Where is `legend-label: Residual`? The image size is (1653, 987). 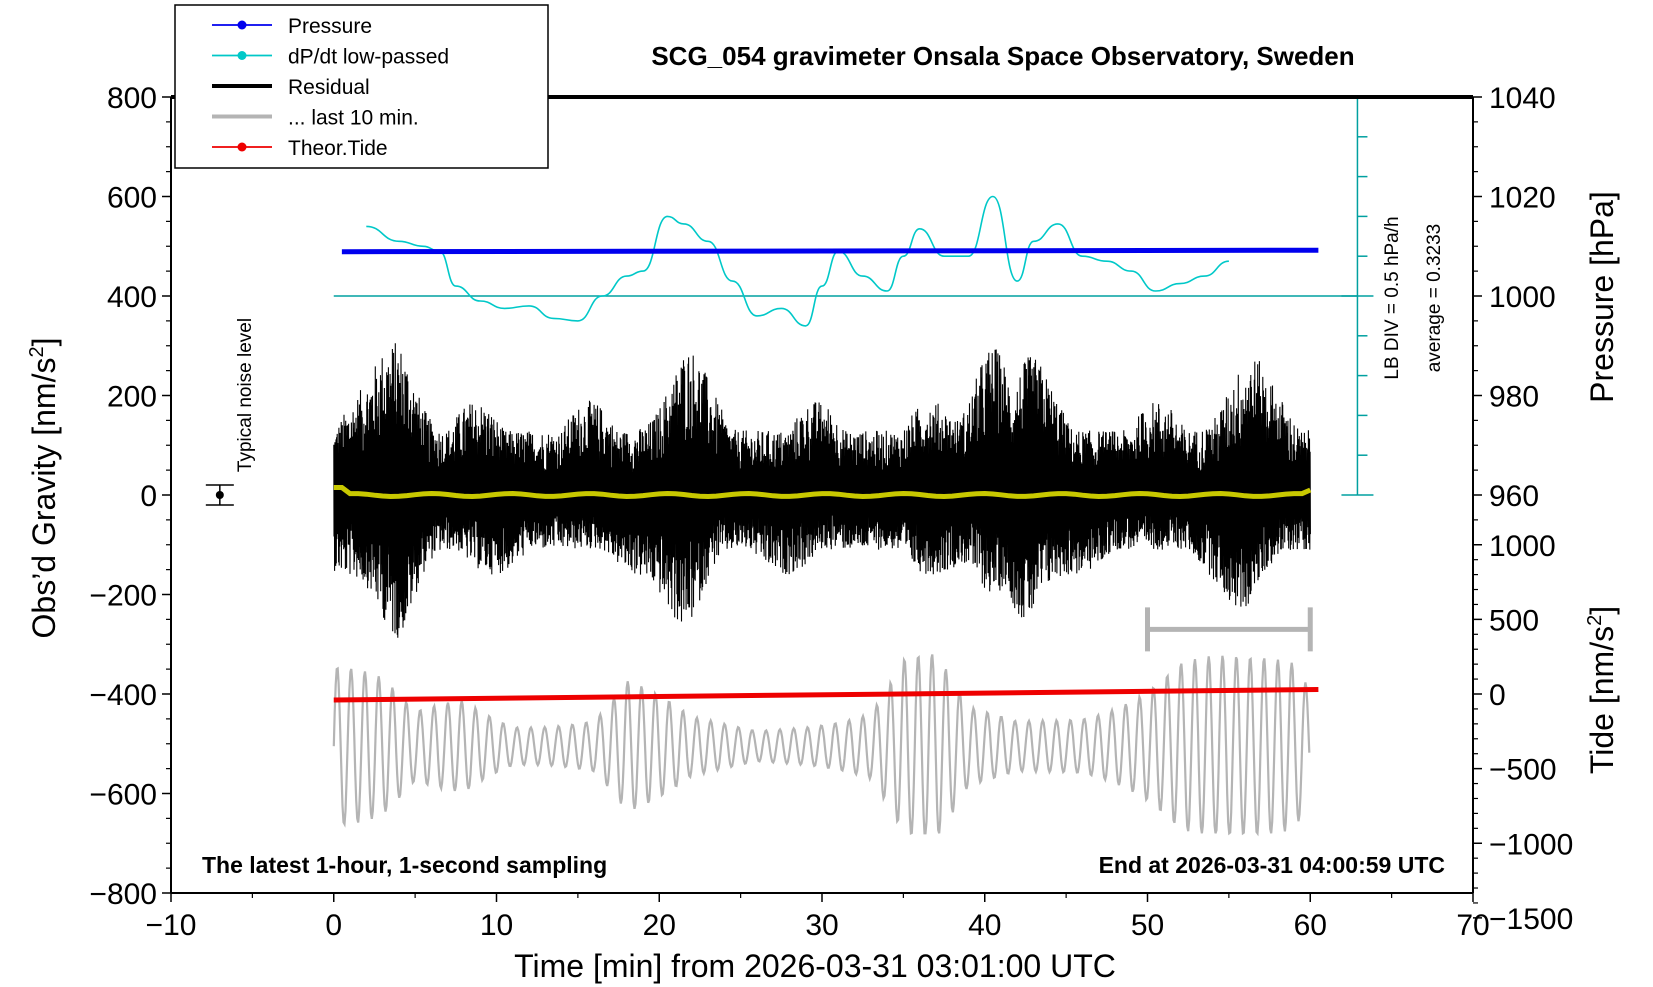
legend-label: Residual is located at coordinates (329, 87).